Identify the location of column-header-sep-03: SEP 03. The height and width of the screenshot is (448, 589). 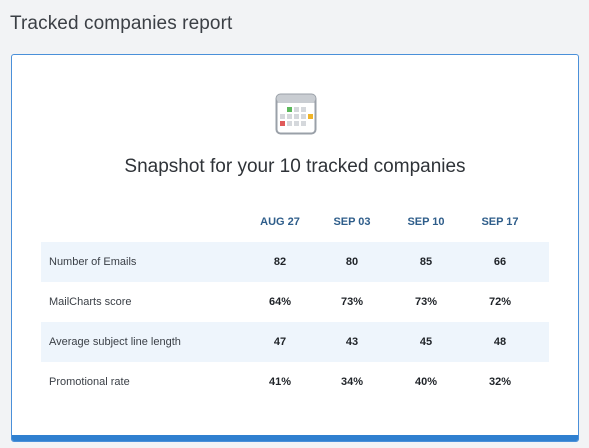
(352, 222).